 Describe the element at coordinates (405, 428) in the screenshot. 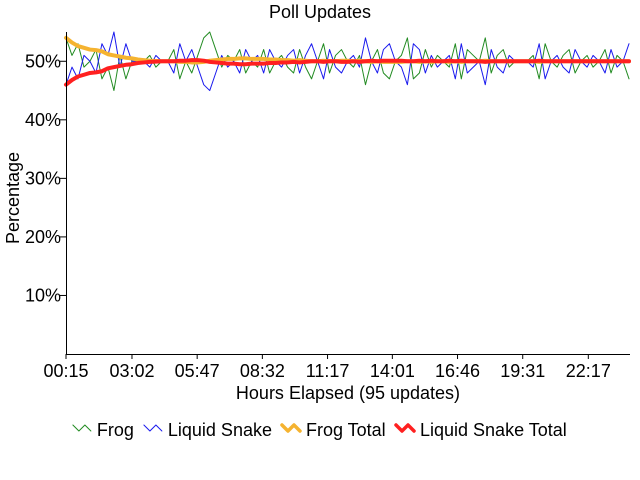

I see `legend-swatch-liquid-snake-total` at that location.